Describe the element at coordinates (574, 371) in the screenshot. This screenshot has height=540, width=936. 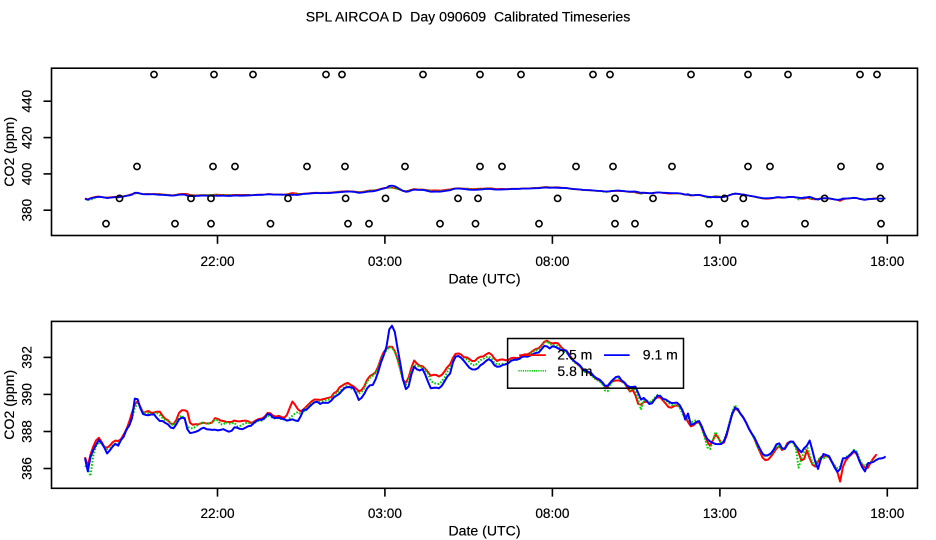
I see `svg-text: 5.8 m` at that location.